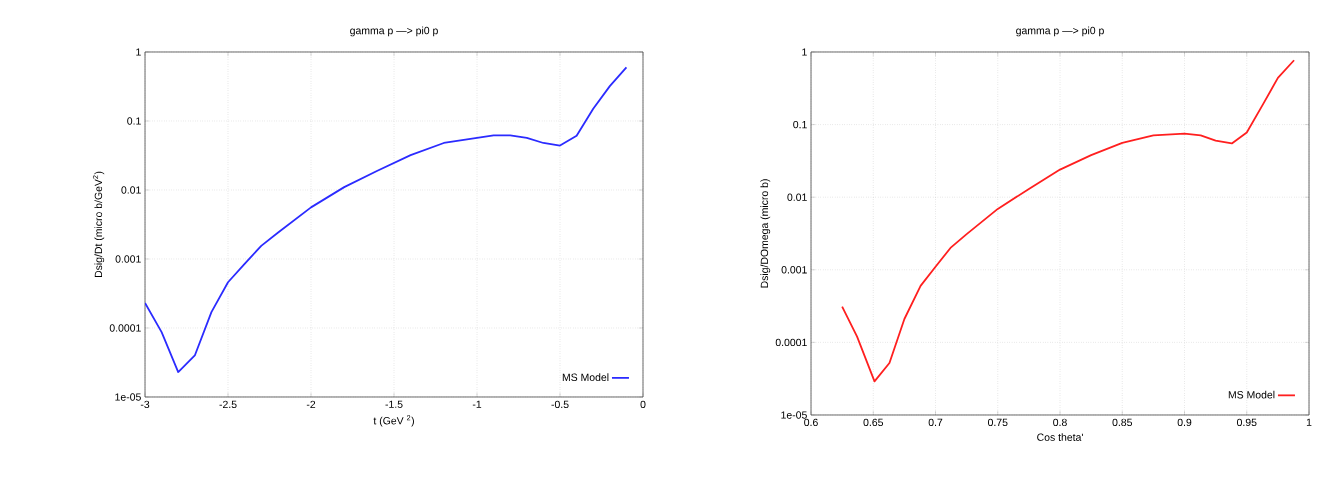 The height and width of the screenshot is (478, 1328). I want to click on x-tick-label: 0.65, so click(873, 422).